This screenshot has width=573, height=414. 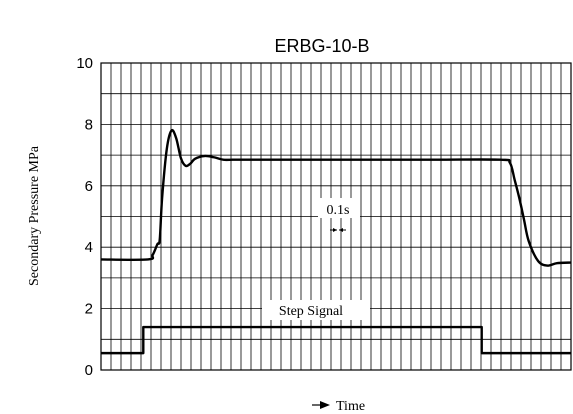 What do you see at coordinates (84, 63) in the screenshot?
I see `y-tick-label: 10` at bounding box center [84, 63].